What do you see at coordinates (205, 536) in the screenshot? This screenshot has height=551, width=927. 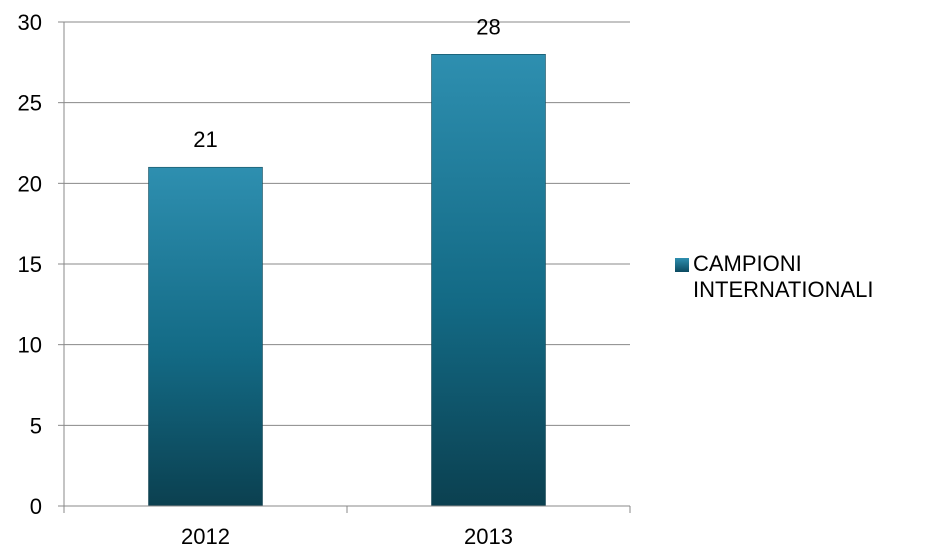 I see `x-tick-label: 2012` at bounding box center [205, 536].